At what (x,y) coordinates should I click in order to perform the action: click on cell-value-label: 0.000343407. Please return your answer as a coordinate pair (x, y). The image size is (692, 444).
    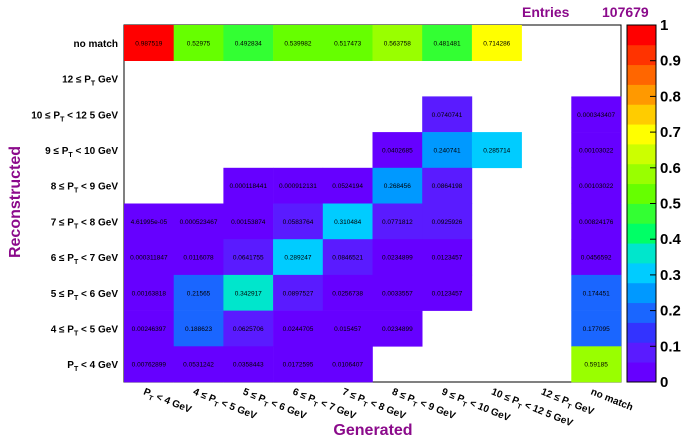
    Looking at the image, I should click on (596, 115).